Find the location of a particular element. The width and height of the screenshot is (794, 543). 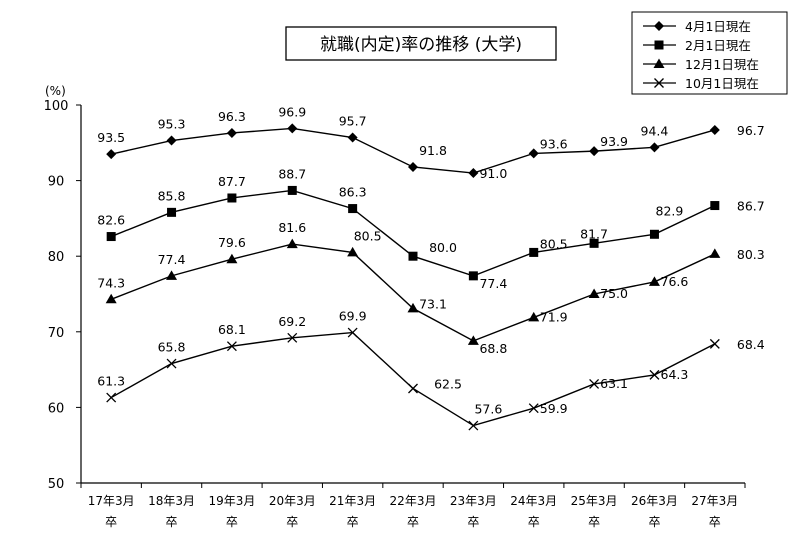

data-label: 86.3 is located at coordinates (353, 192).